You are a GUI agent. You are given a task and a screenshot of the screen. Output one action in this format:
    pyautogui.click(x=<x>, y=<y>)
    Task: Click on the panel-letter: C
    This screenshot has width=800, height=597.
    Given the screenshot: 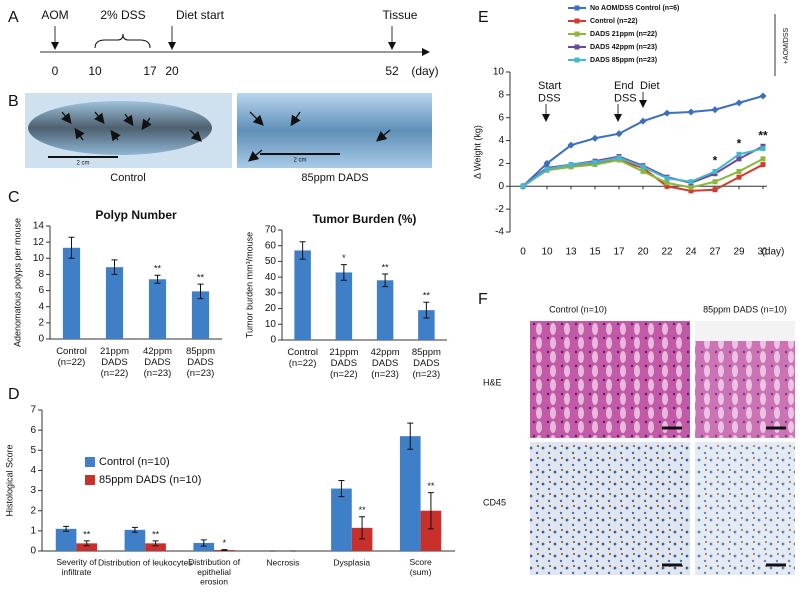 What is the action you would take?
    pyautogui.click(x=14, y=197)
    